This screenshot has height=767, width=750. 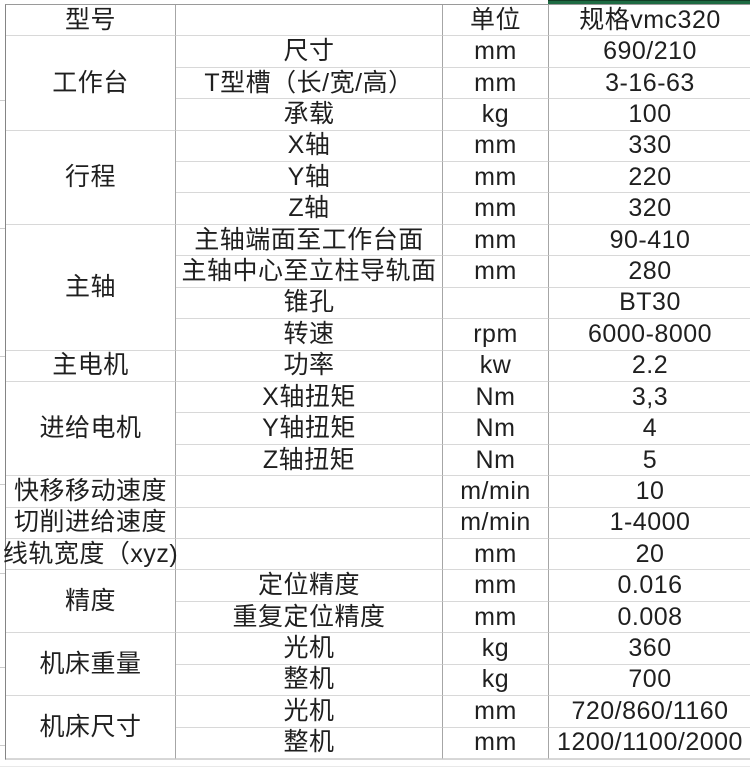 I want to click on cell-category: 主轴, so click(x=91, y=287).